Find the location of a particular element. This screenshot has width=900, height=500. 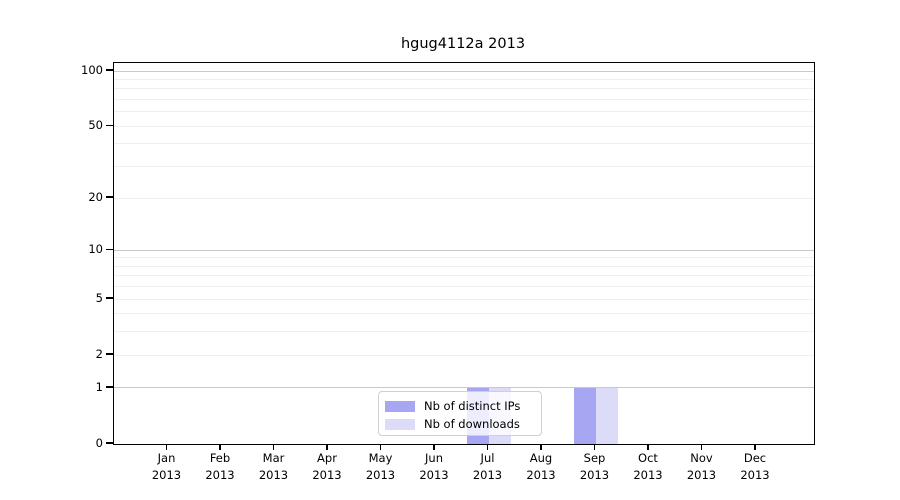

legend-label-distinct-ips: Nb of distinct IPs is located at coordinates (472, 406).